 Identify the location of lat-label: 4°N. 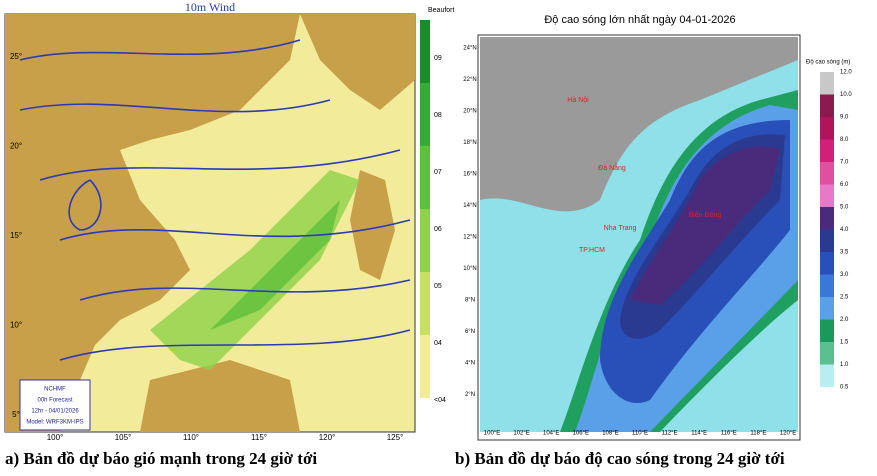
(470, 364).